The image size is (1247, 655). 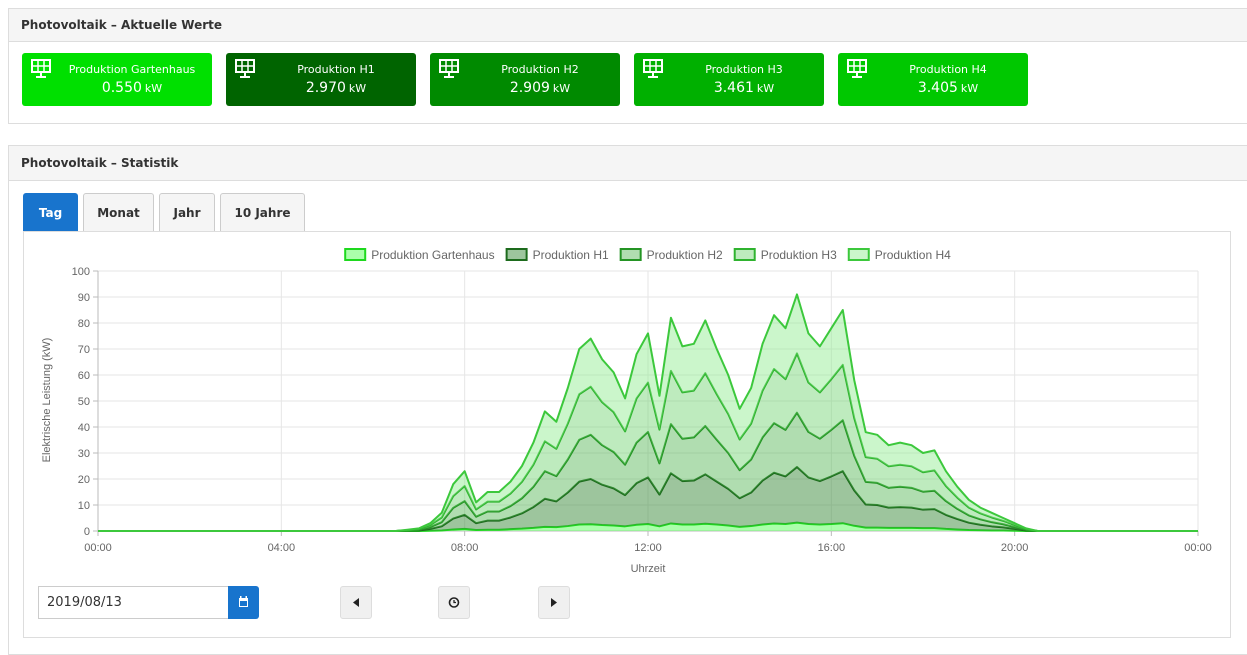 What do you see at coordinates (133, 602) in the screenshot?
I see `date-input: 2019/08/13` at bounding box center [133, 602].